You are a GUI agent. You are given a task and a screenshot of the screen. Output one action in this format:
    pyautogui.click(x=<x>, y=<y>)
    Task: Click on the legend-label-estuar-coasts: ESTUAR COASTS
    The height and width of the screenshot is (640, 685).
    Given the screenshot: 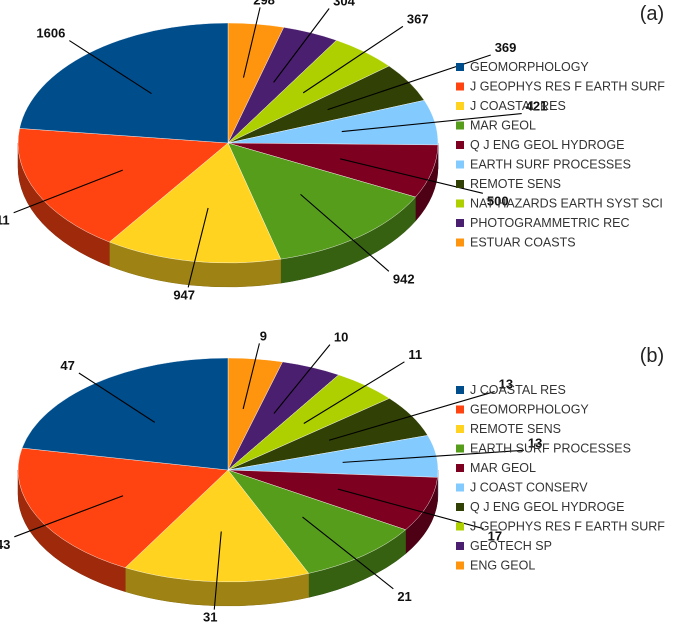 What is the action you would take?
    pyautogui.click(x=523, y=243)
    